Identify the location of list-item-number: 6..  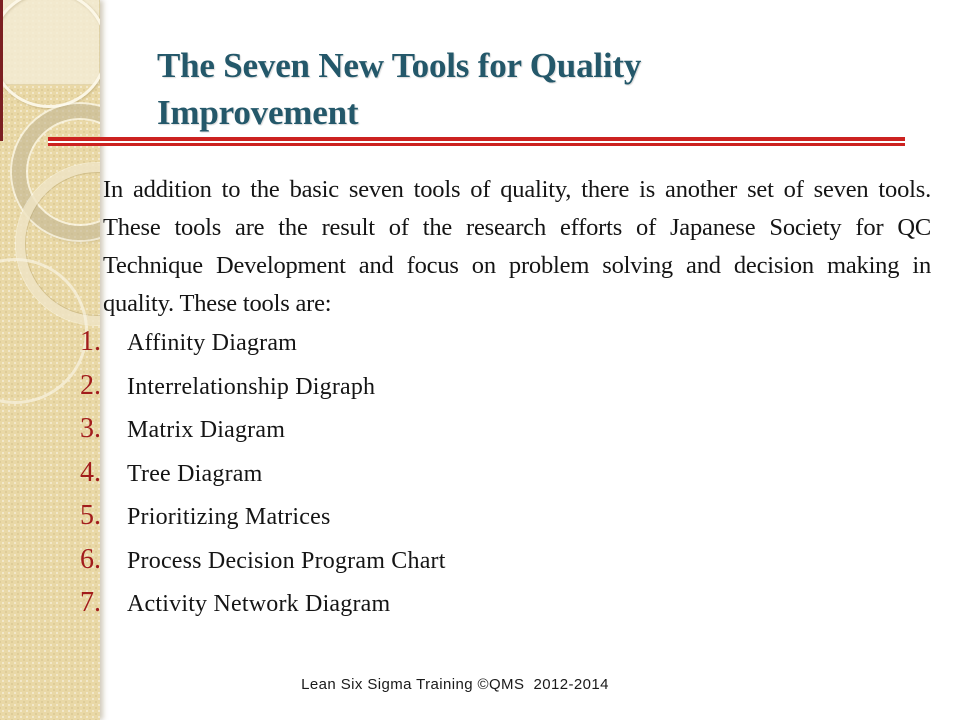
(90, 559).